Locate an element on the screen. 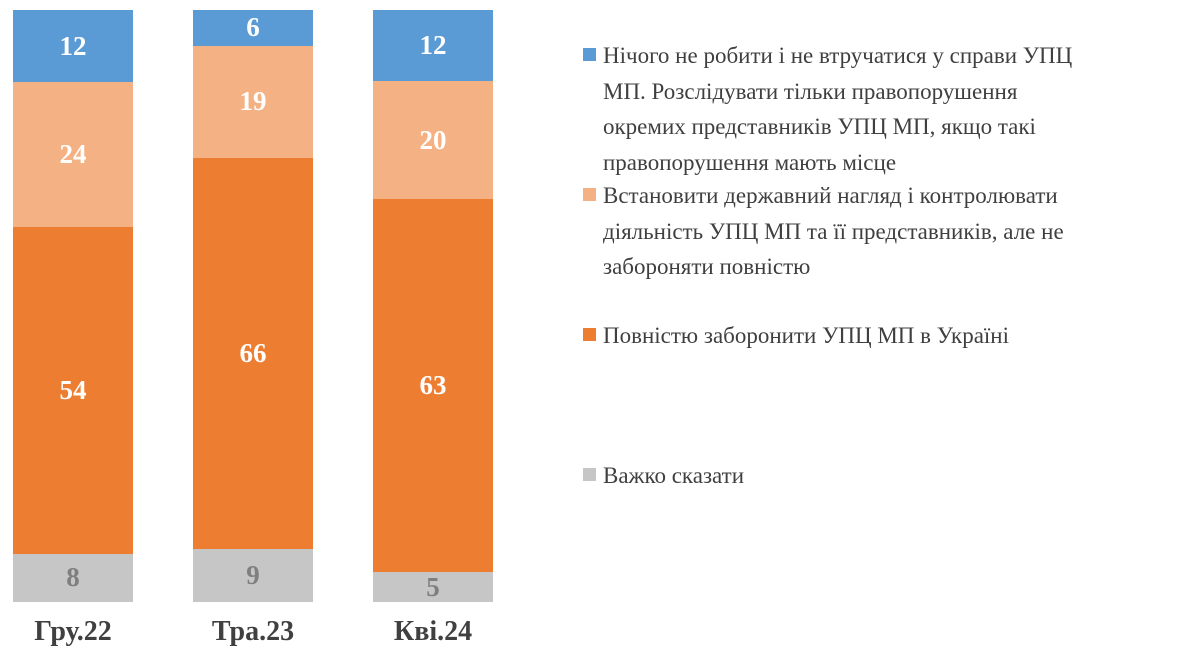  bar-segment: 66 is located at coordinates (253, 353).